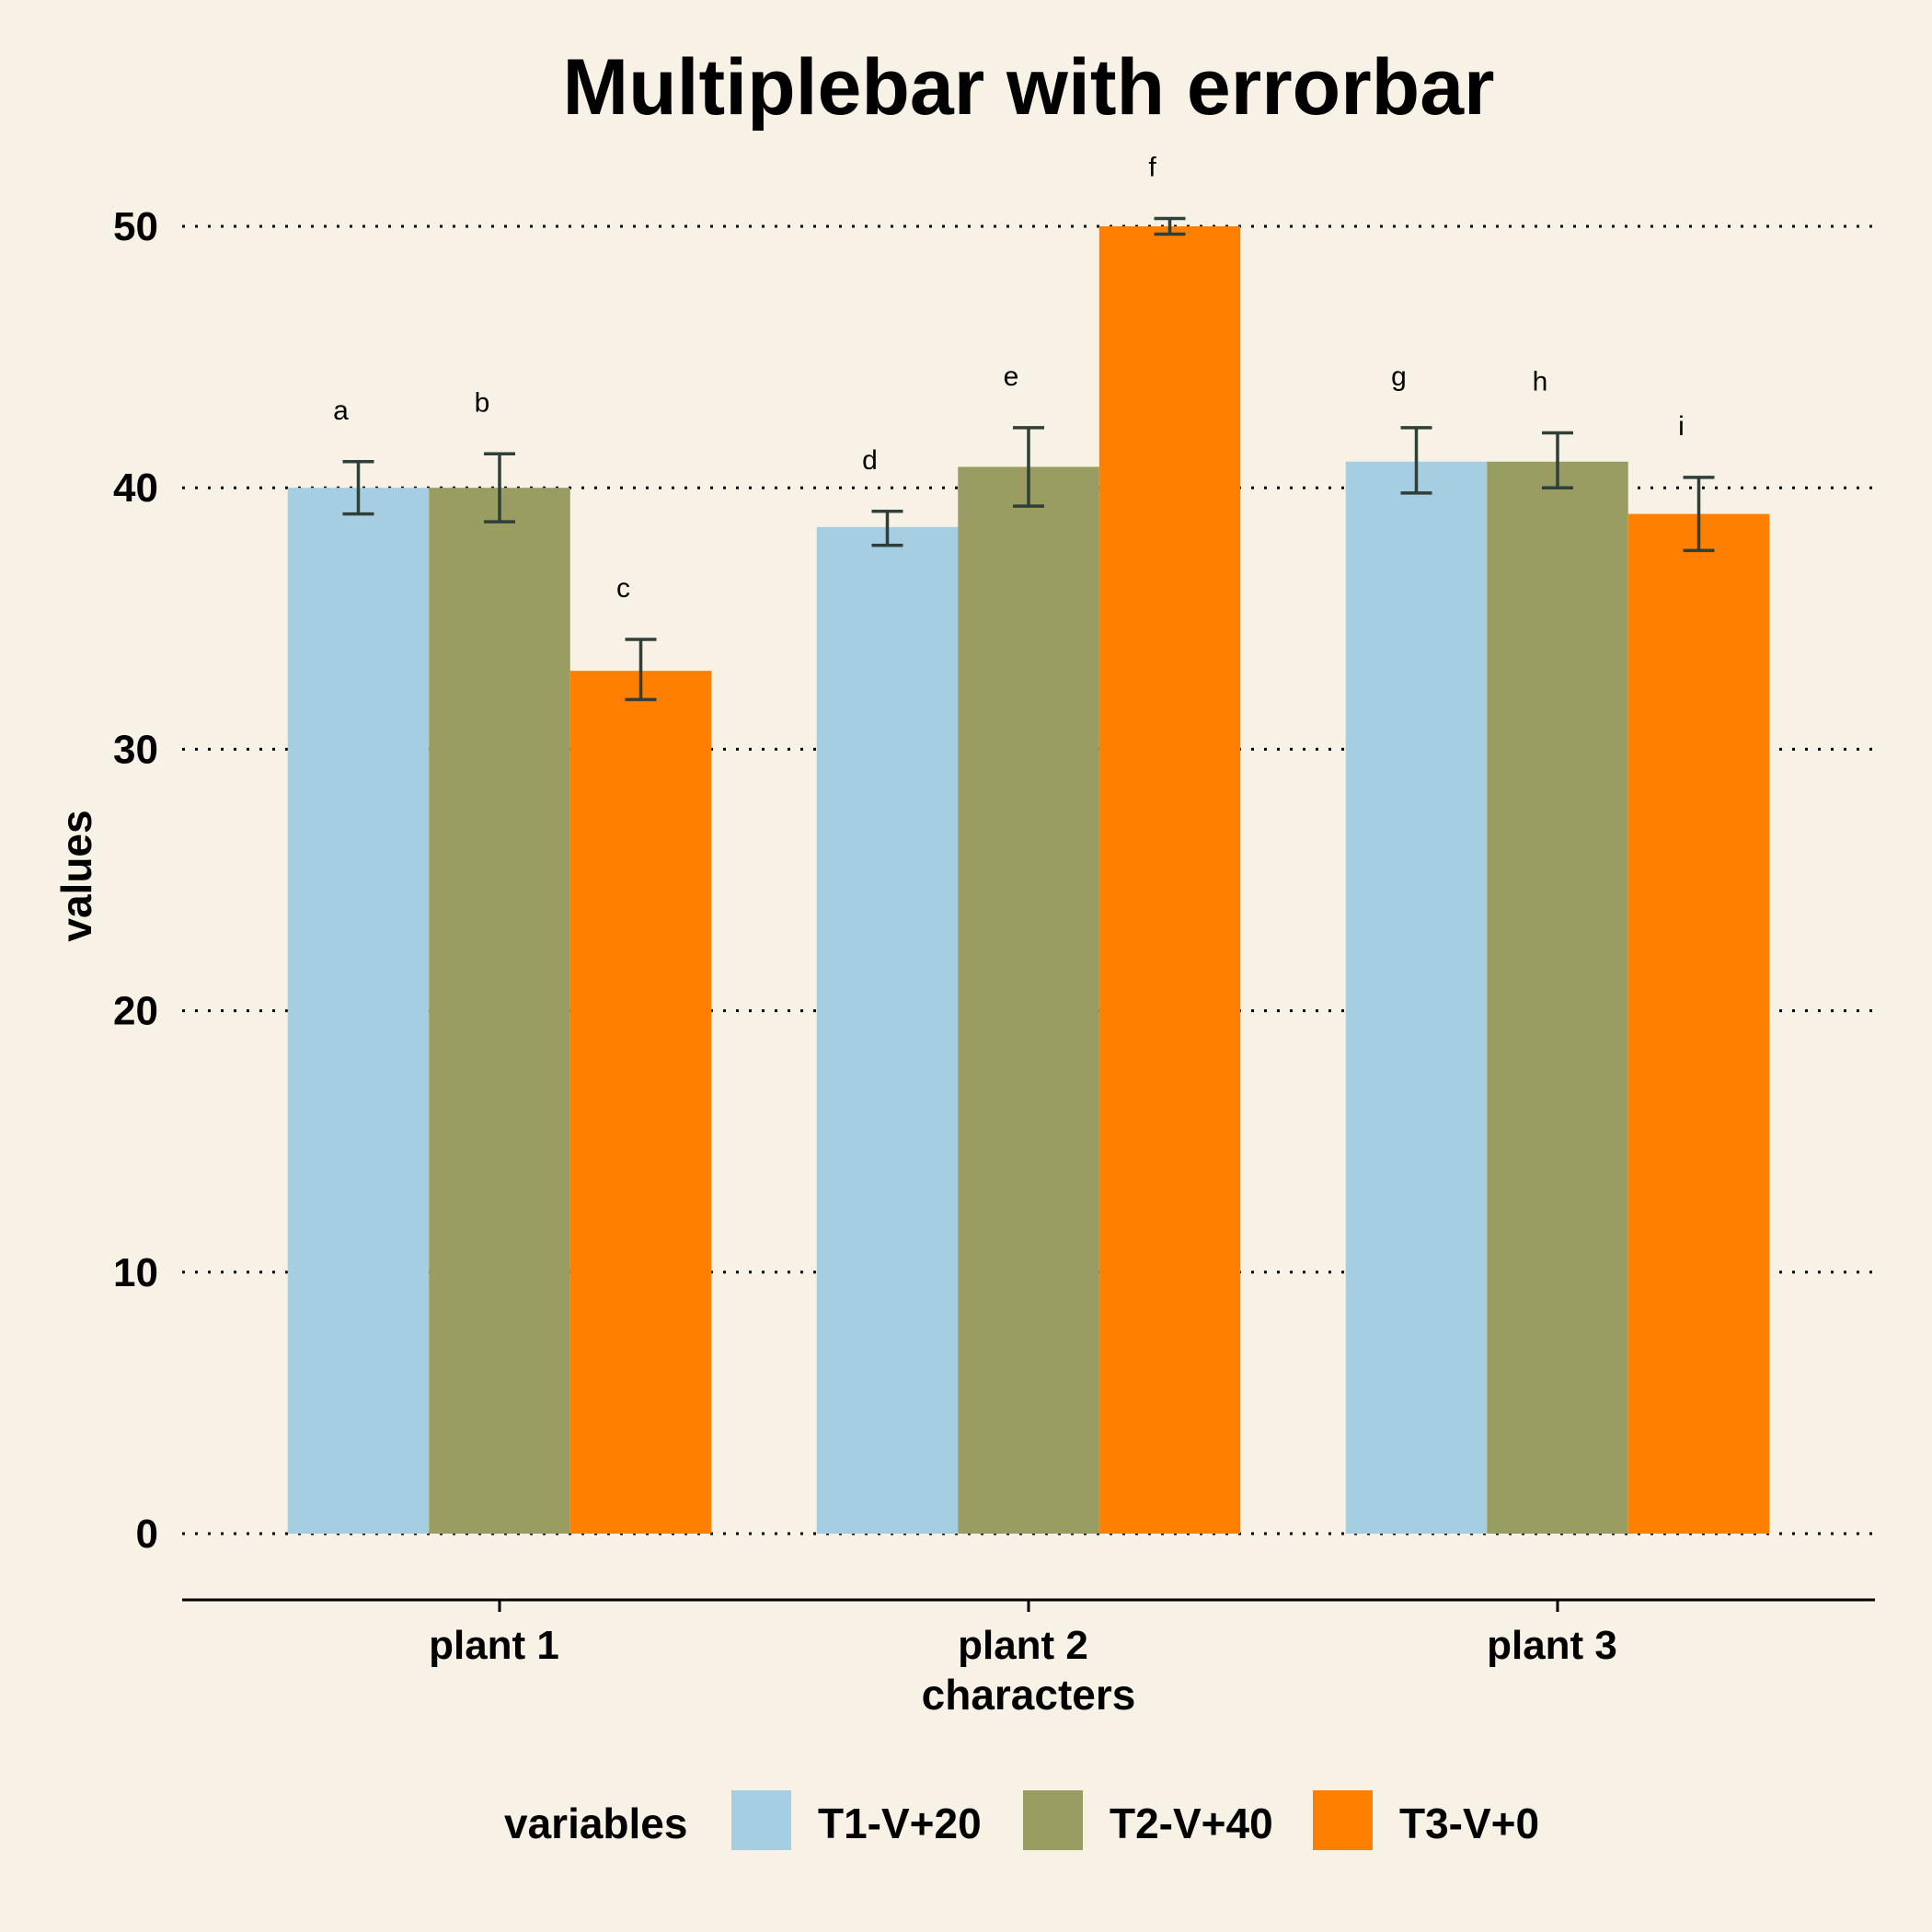 This screenshot has height=1932, width=1932. Describe the element at coordinates (1681, 426) in the screenshot. I see `bar-letter-label: i` at that location.